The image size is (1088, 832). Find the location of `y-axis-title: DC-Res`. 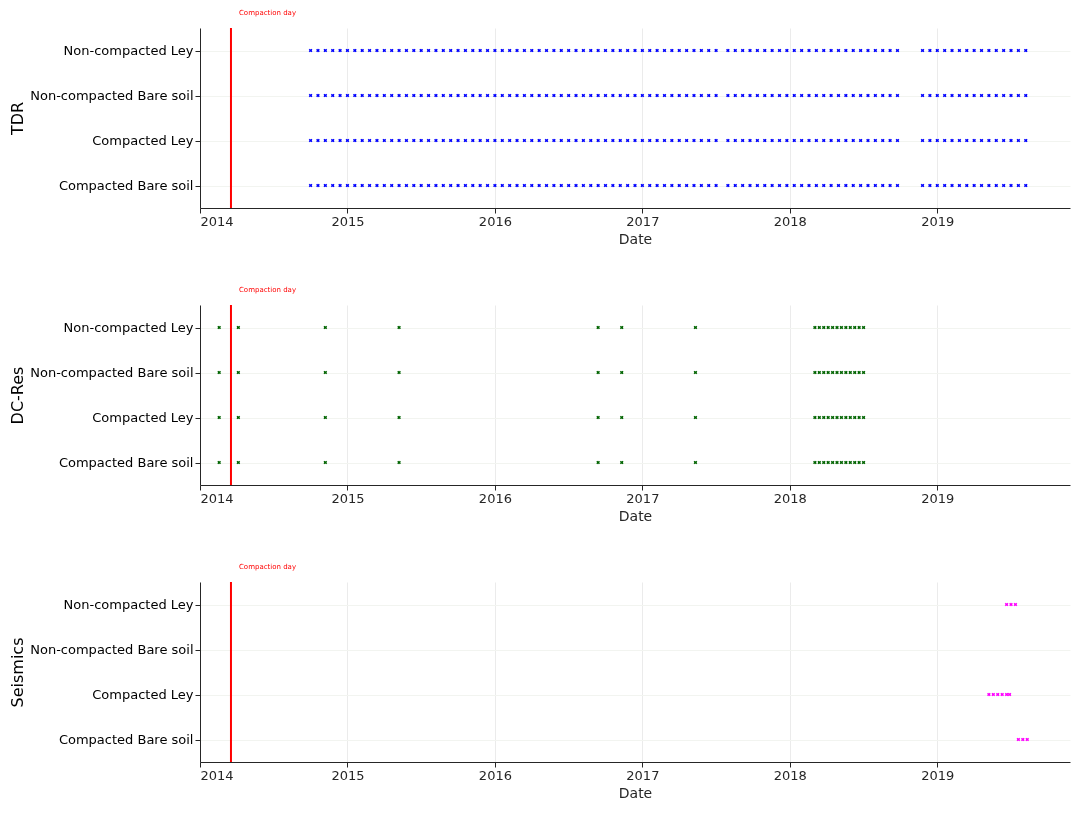

y-axis-title: DC-Res is located at coordinates (18, 395).